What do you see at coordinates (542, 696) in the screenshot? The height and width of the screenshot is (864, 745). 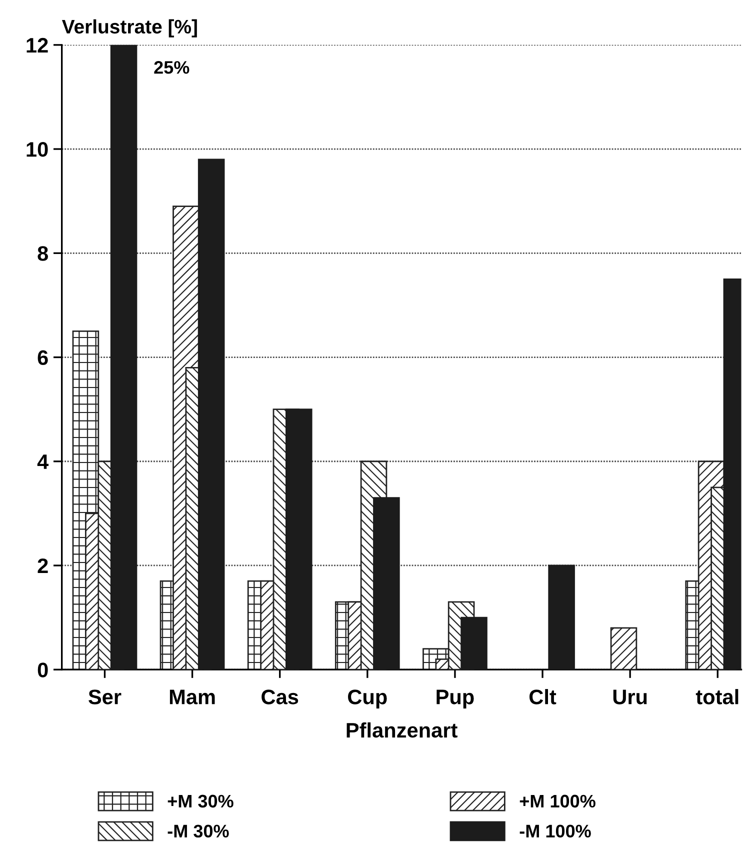 I see `x-tick-label: Clt` at bounding box center [542, 696].